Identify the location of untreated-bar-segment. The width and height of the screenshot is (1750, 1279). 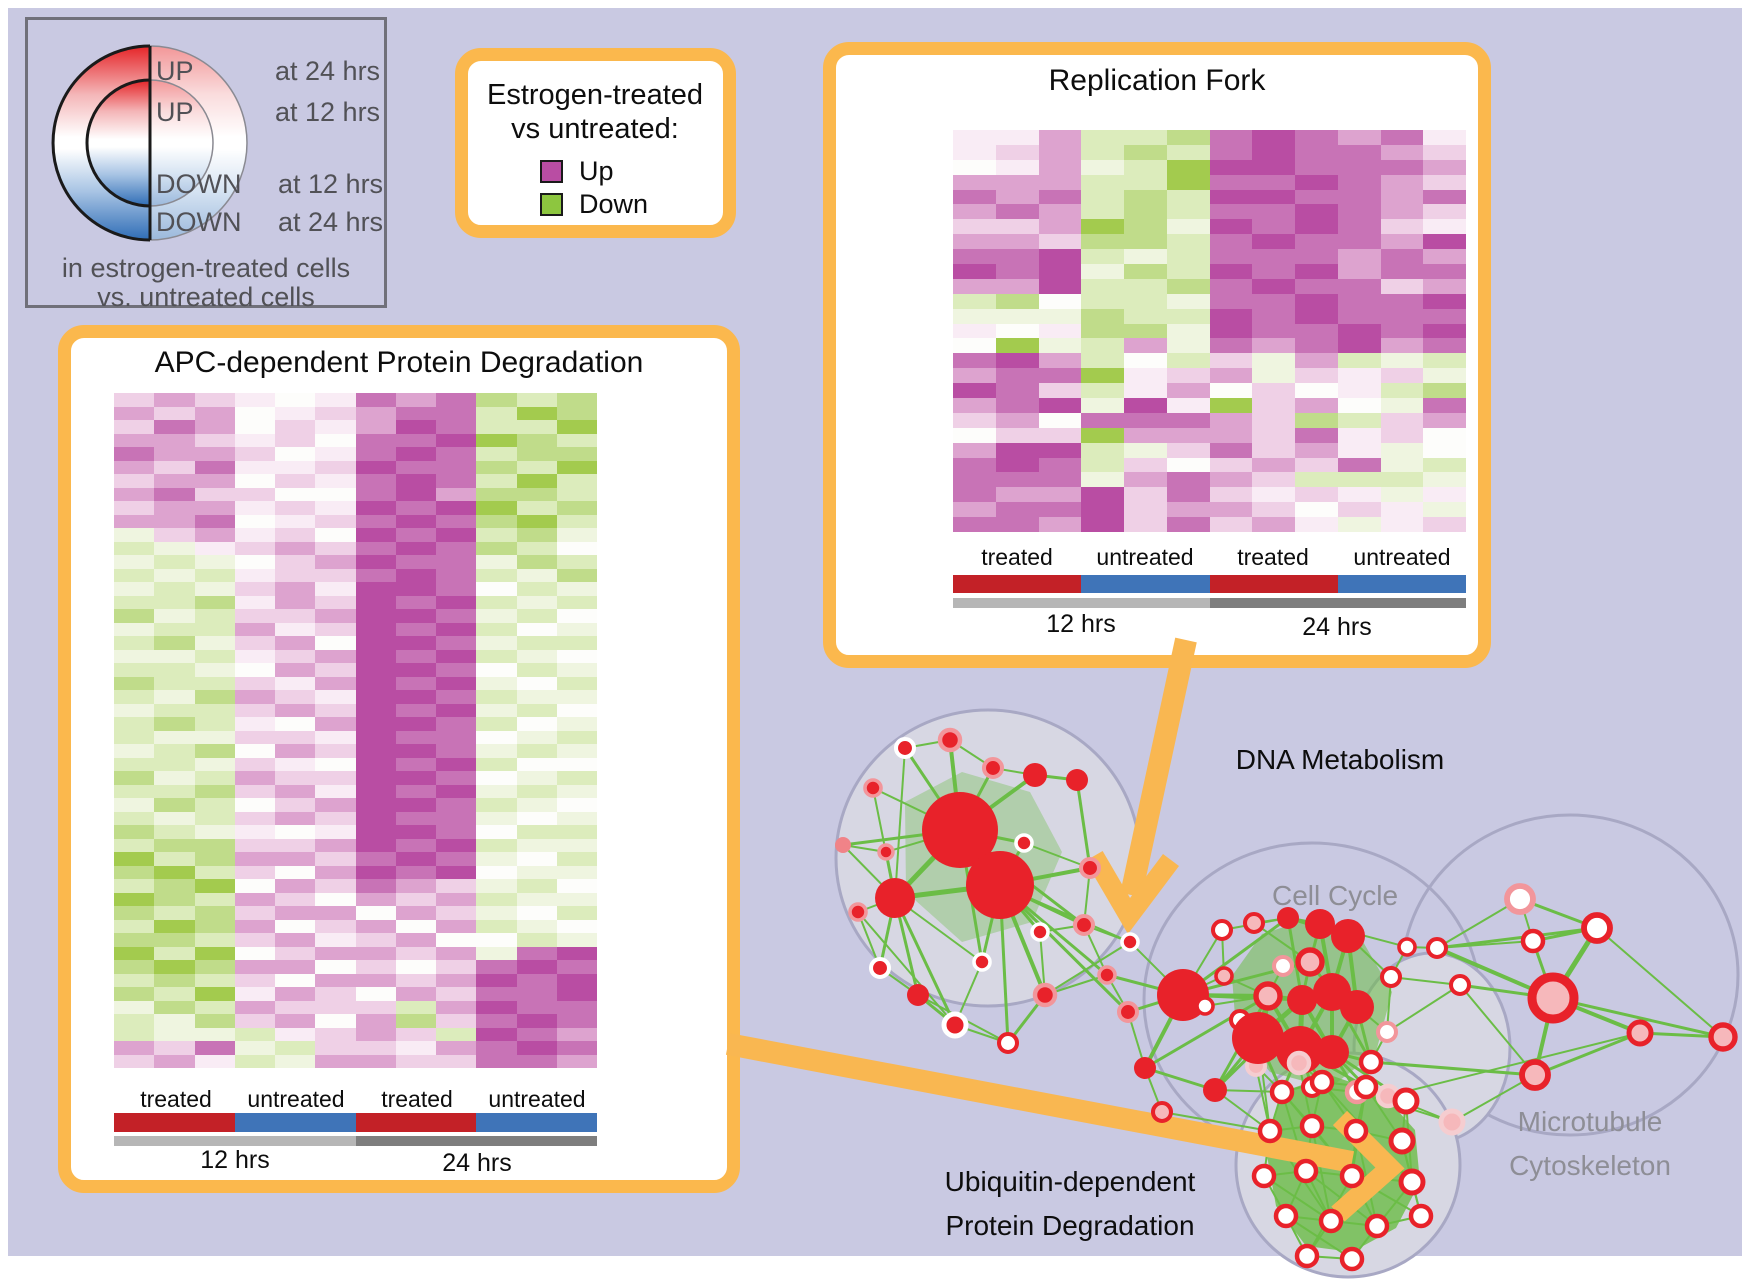
(1145, 584).